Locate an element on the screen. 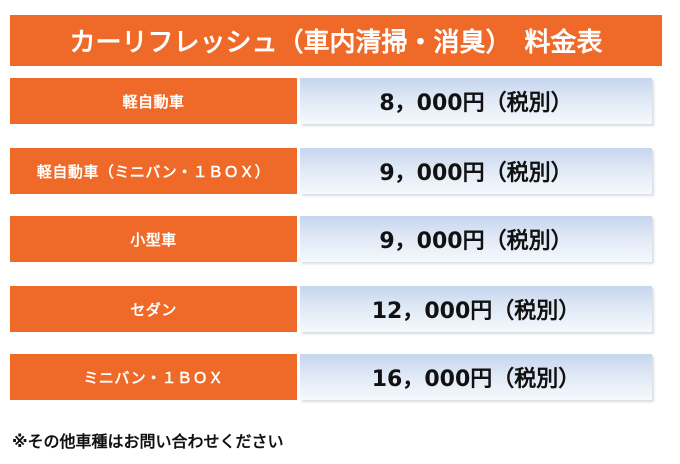 Image resolution: width=680 pixels, height=464 pixels. price-row-sedan: セダン 12，000円（税別） is located at coordinates (336, 309).